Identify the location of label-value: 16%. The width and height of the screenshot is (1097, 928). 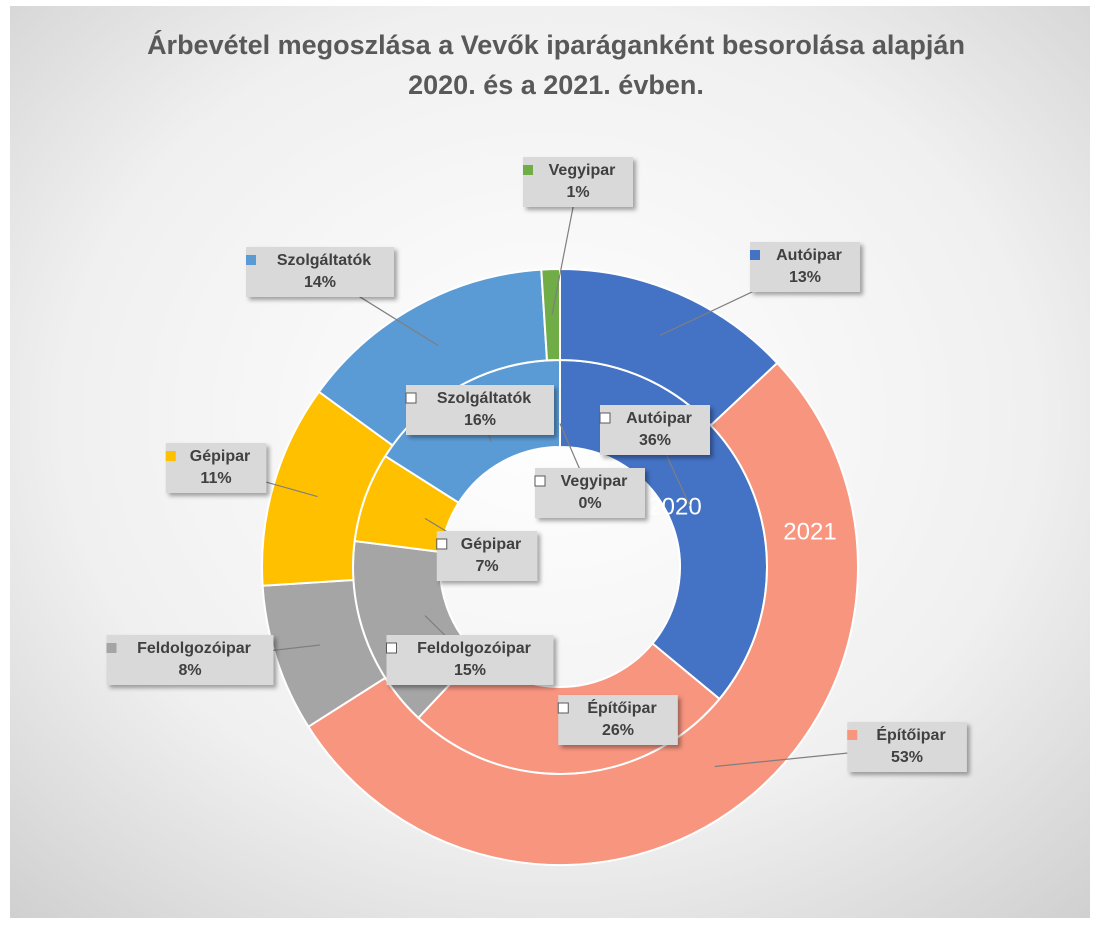
(480, 420).